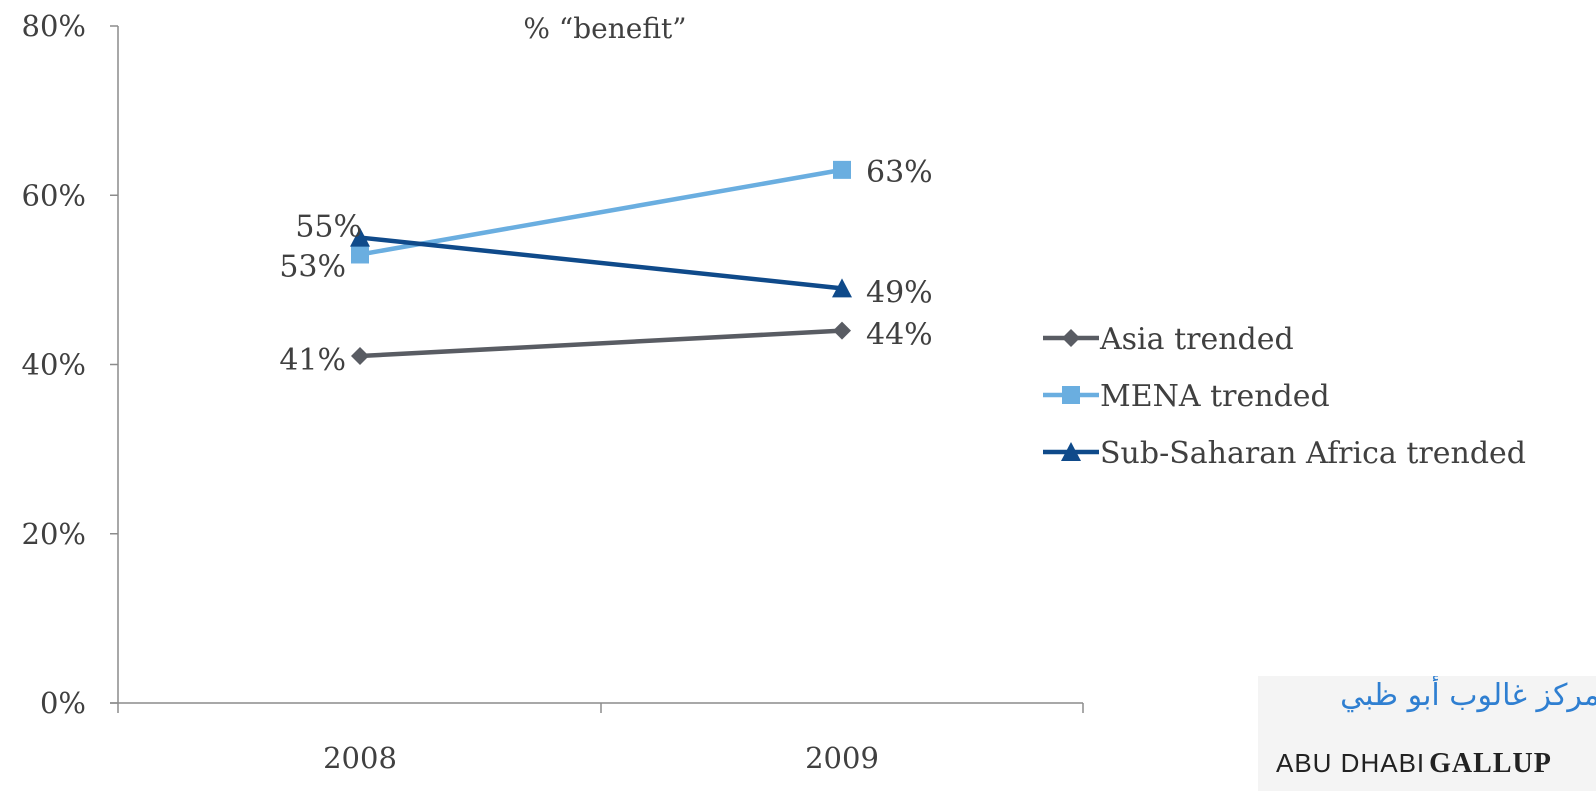 The height and width of the screenshot is (791, 1596). What do you see at coordinates (1215, 396) in the screenshot?
I see `legend-label: MENA trended` at bounding box center [1215, 396].